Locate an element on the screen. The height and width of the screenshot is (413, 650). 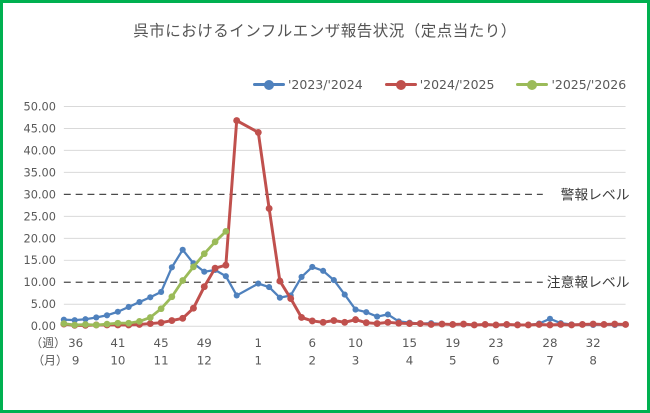
month-tick-label: 6 is located at coordinates (496, 361).